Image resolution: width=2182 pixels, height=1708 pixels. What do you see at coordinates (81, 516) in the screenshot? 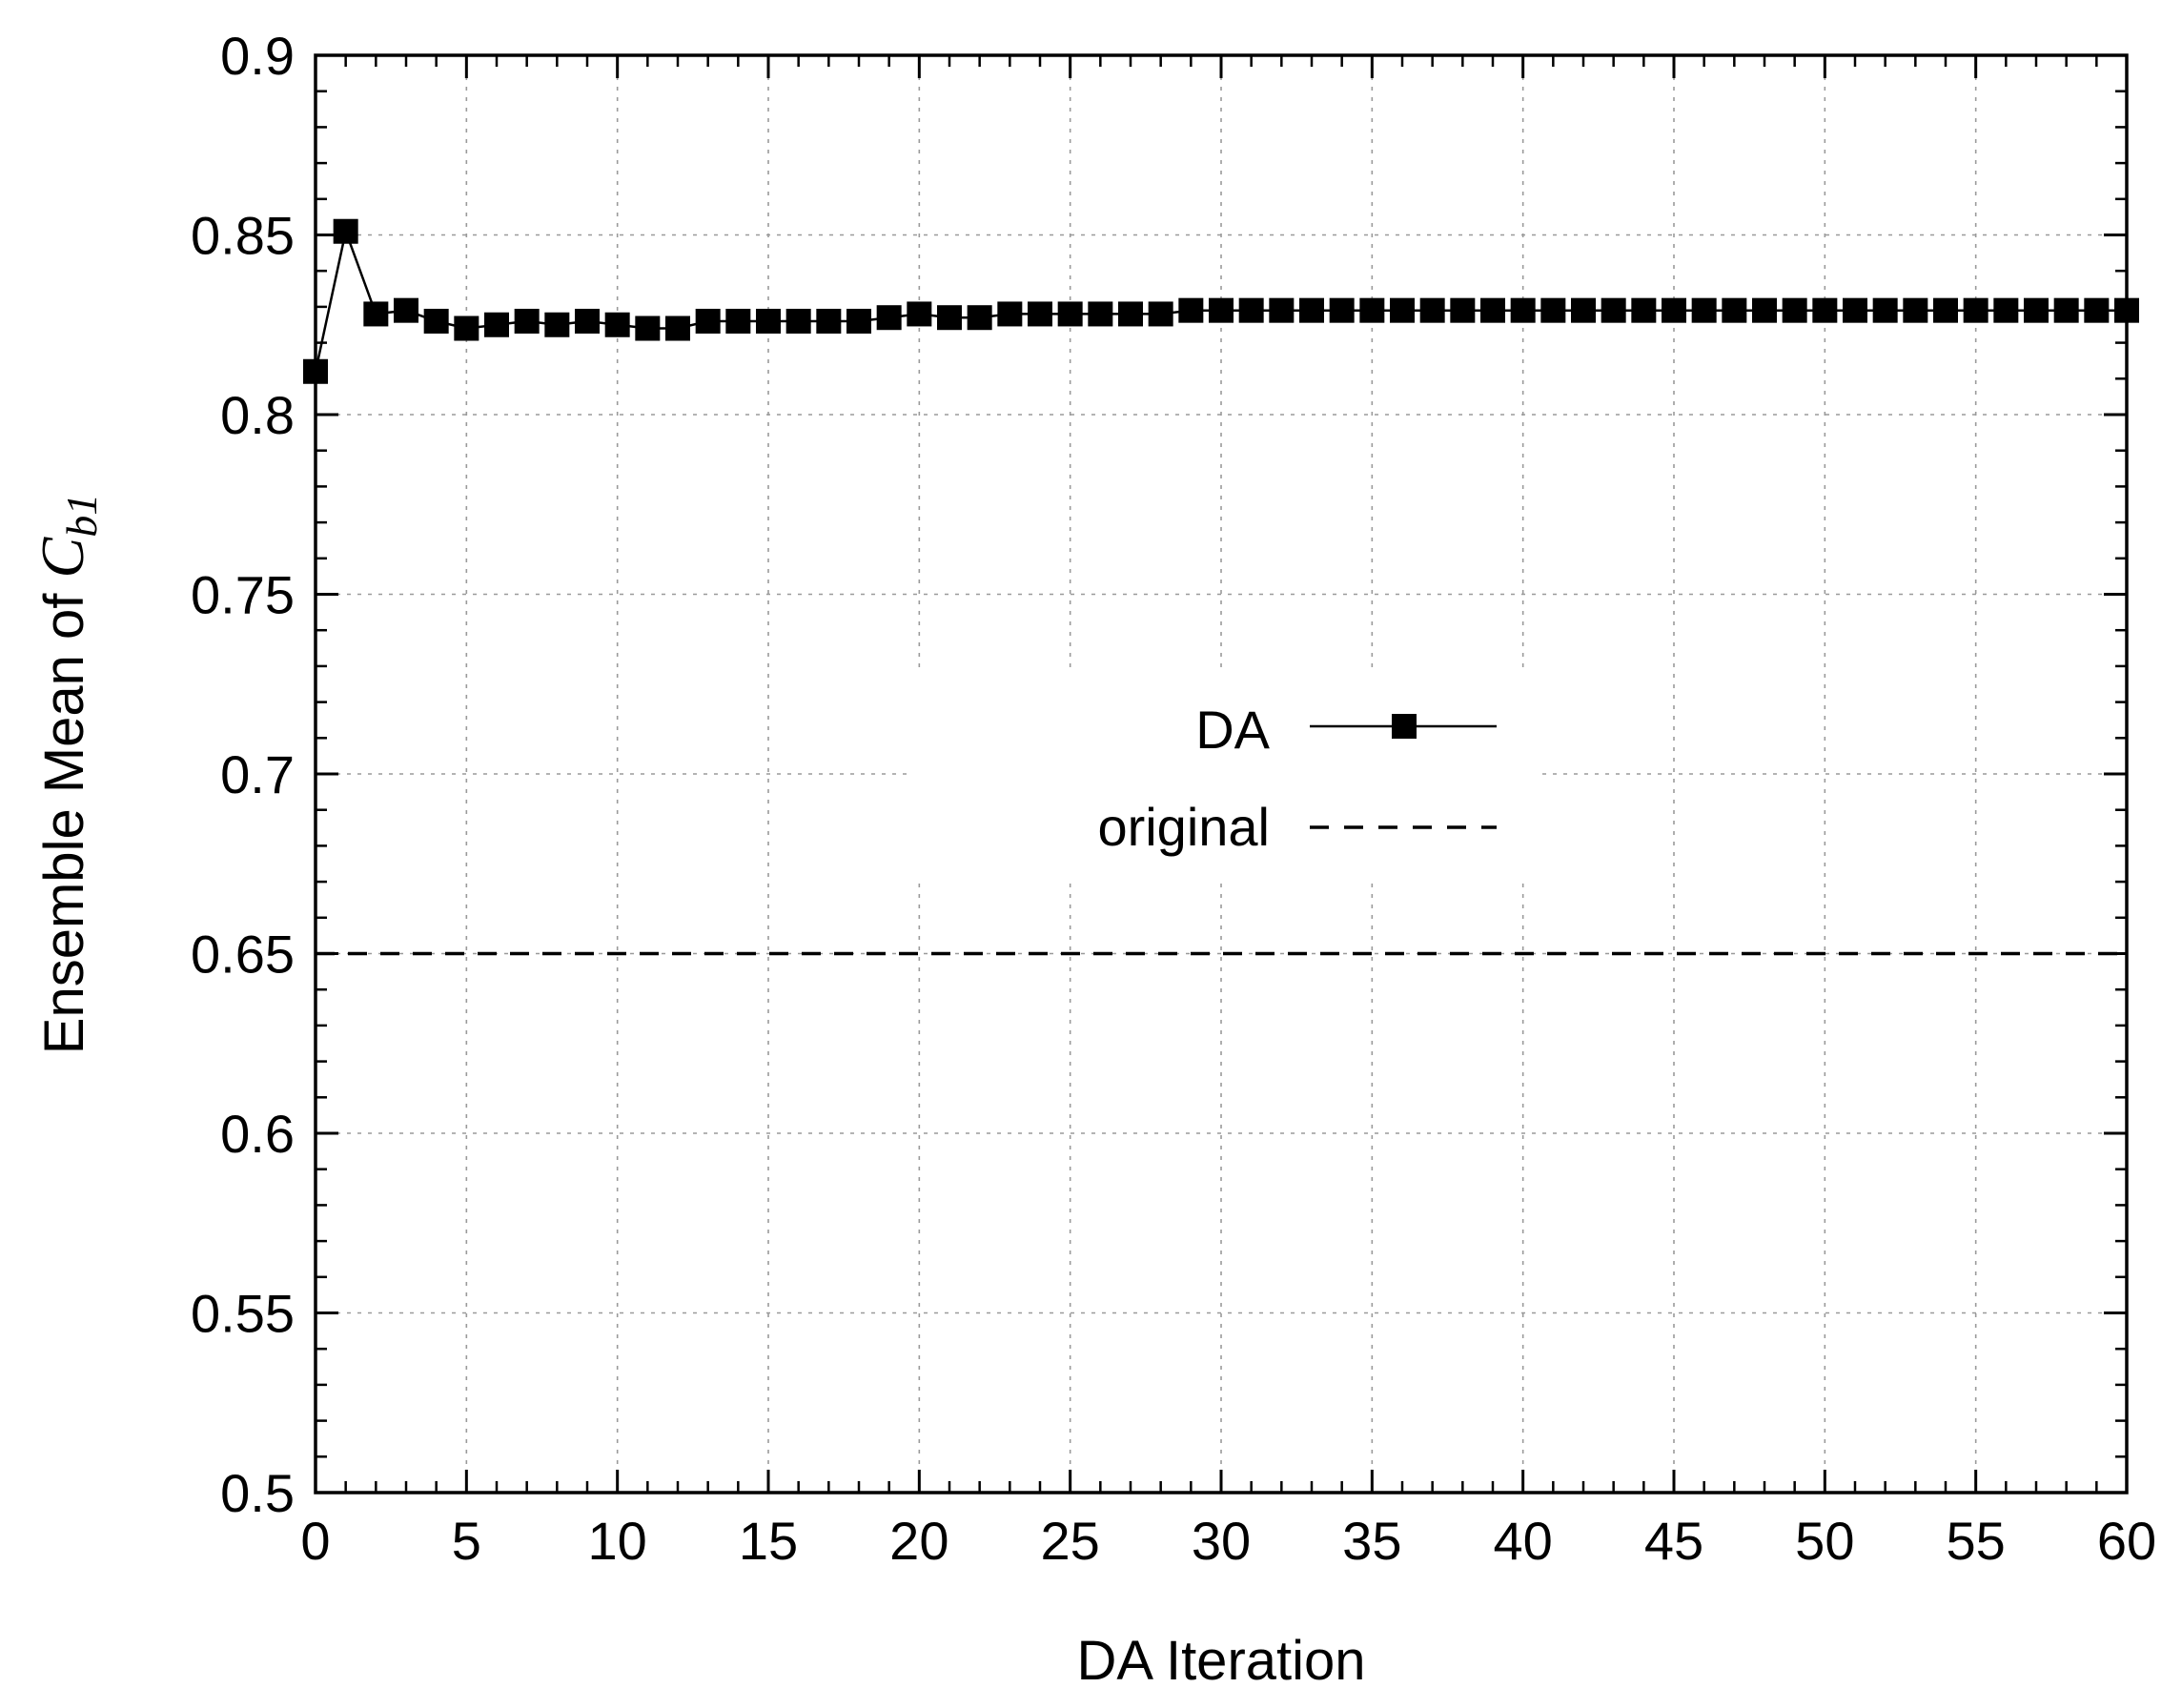
I see `y-axis-title-subscript: b1` at bounding box center [81, 516].